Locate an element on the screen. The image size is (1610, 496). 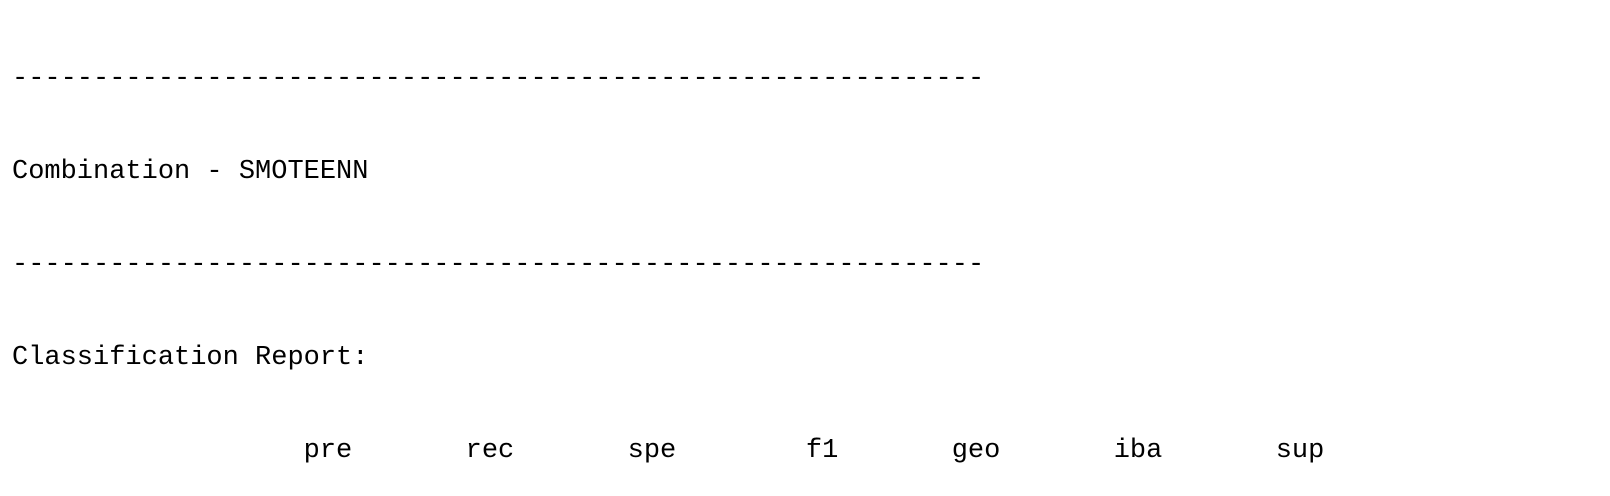
column-header: spe is located at coordinates (652, 451).